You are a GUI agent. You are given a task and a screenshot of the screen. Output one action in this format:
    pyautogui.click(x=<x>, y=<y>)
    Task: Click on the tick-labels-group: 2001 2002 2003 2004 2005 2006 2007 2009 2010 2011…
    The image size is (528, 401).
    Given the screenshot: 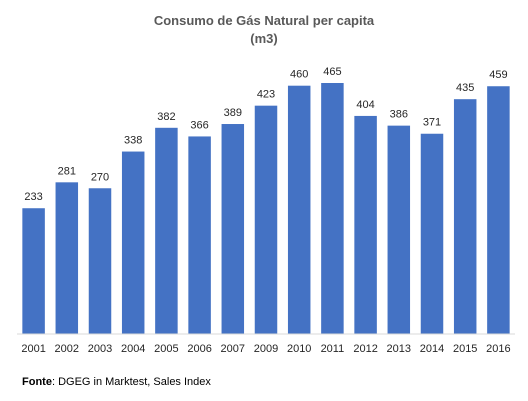 What is the action you would take?
    pyautogui.click(x=265, y=349)
    